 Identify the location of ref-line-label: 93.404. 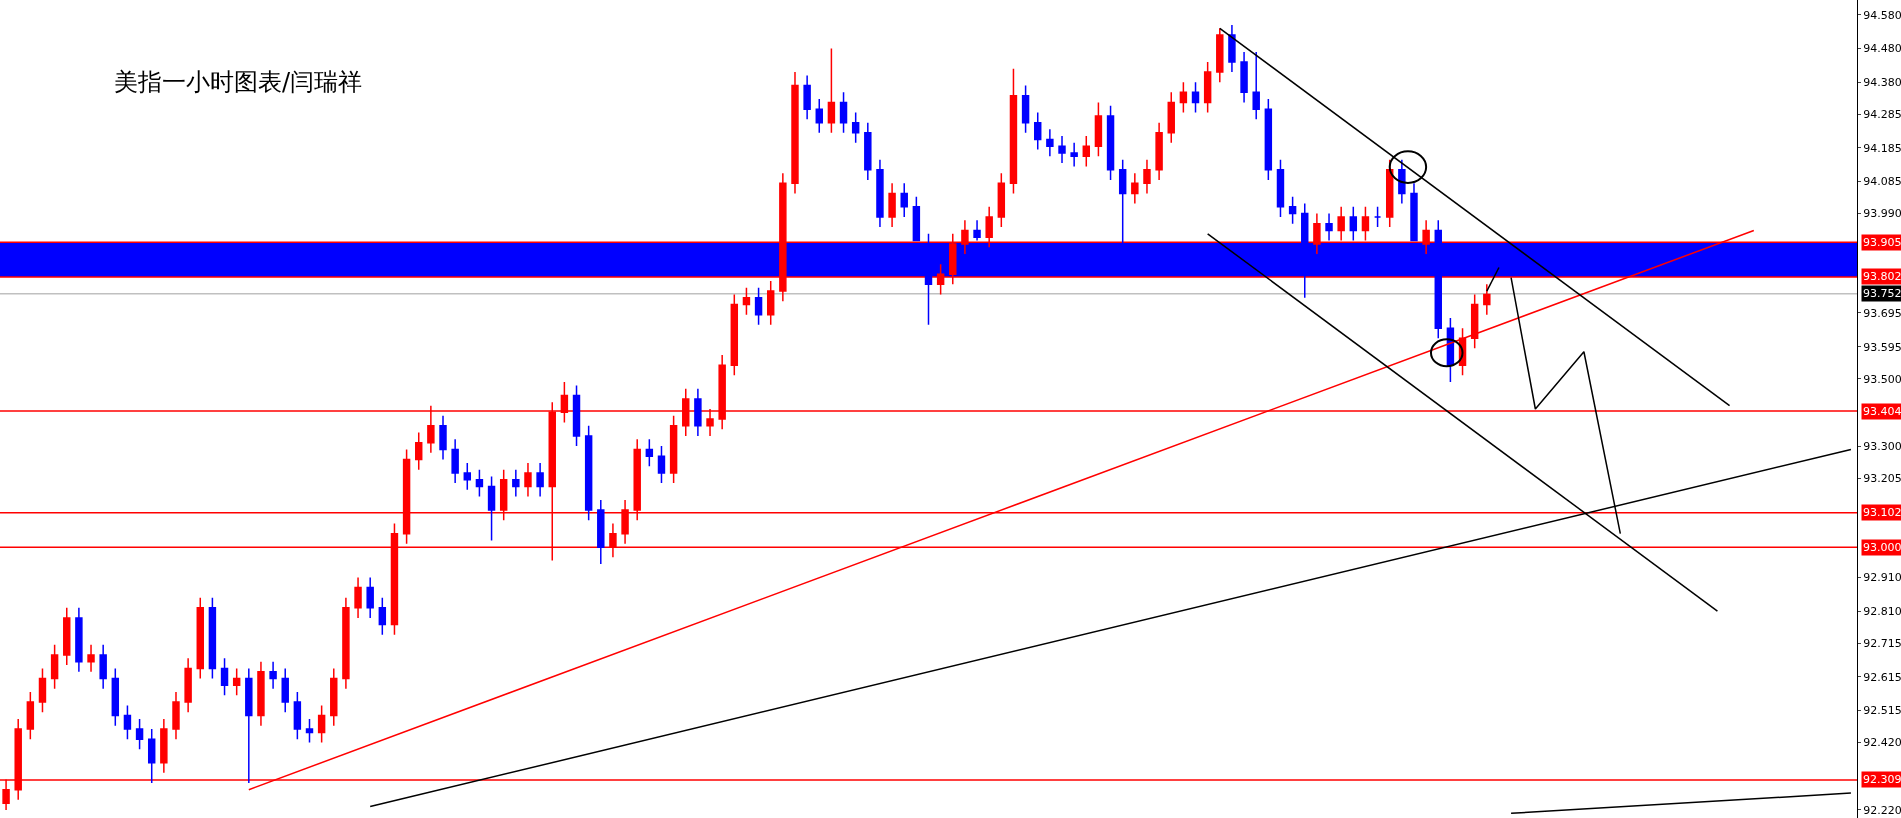
(1882, 411).